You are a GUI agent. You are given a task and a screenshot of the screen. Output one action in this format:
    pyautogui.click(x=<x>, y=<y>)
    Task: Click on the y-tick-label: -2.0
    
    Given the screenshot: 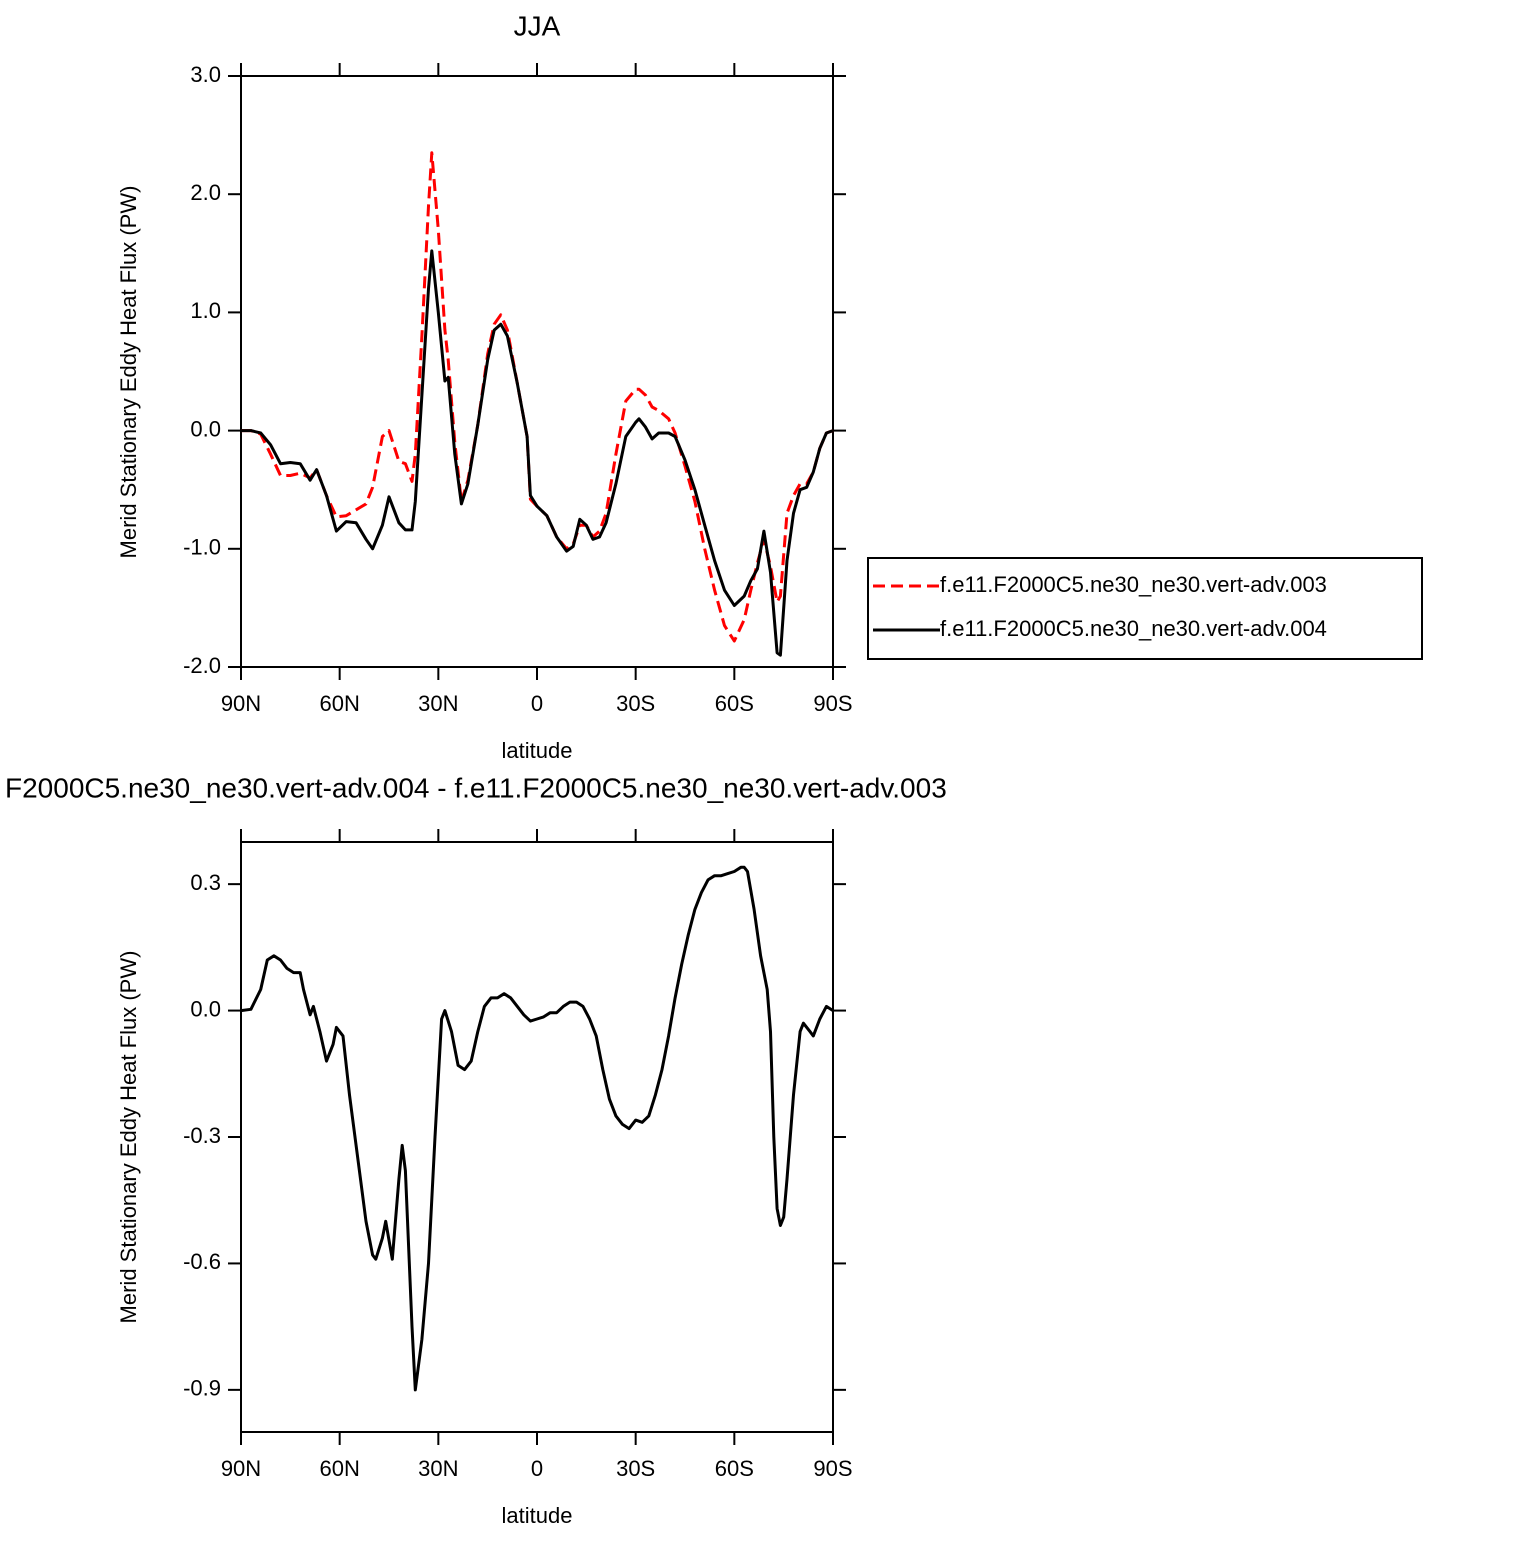 What is the action you would take?
    pyautogui.click(x=202, y=665)
    